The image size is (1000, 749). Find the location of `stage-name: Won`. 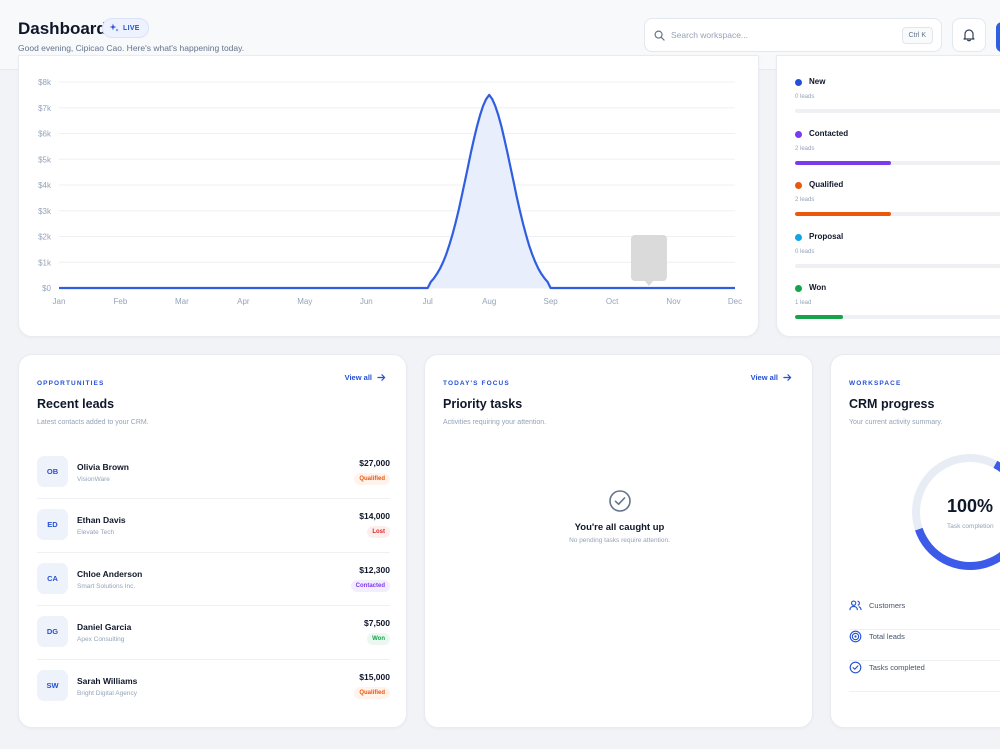

stage-name: Won is located at coordinates (818, 287).